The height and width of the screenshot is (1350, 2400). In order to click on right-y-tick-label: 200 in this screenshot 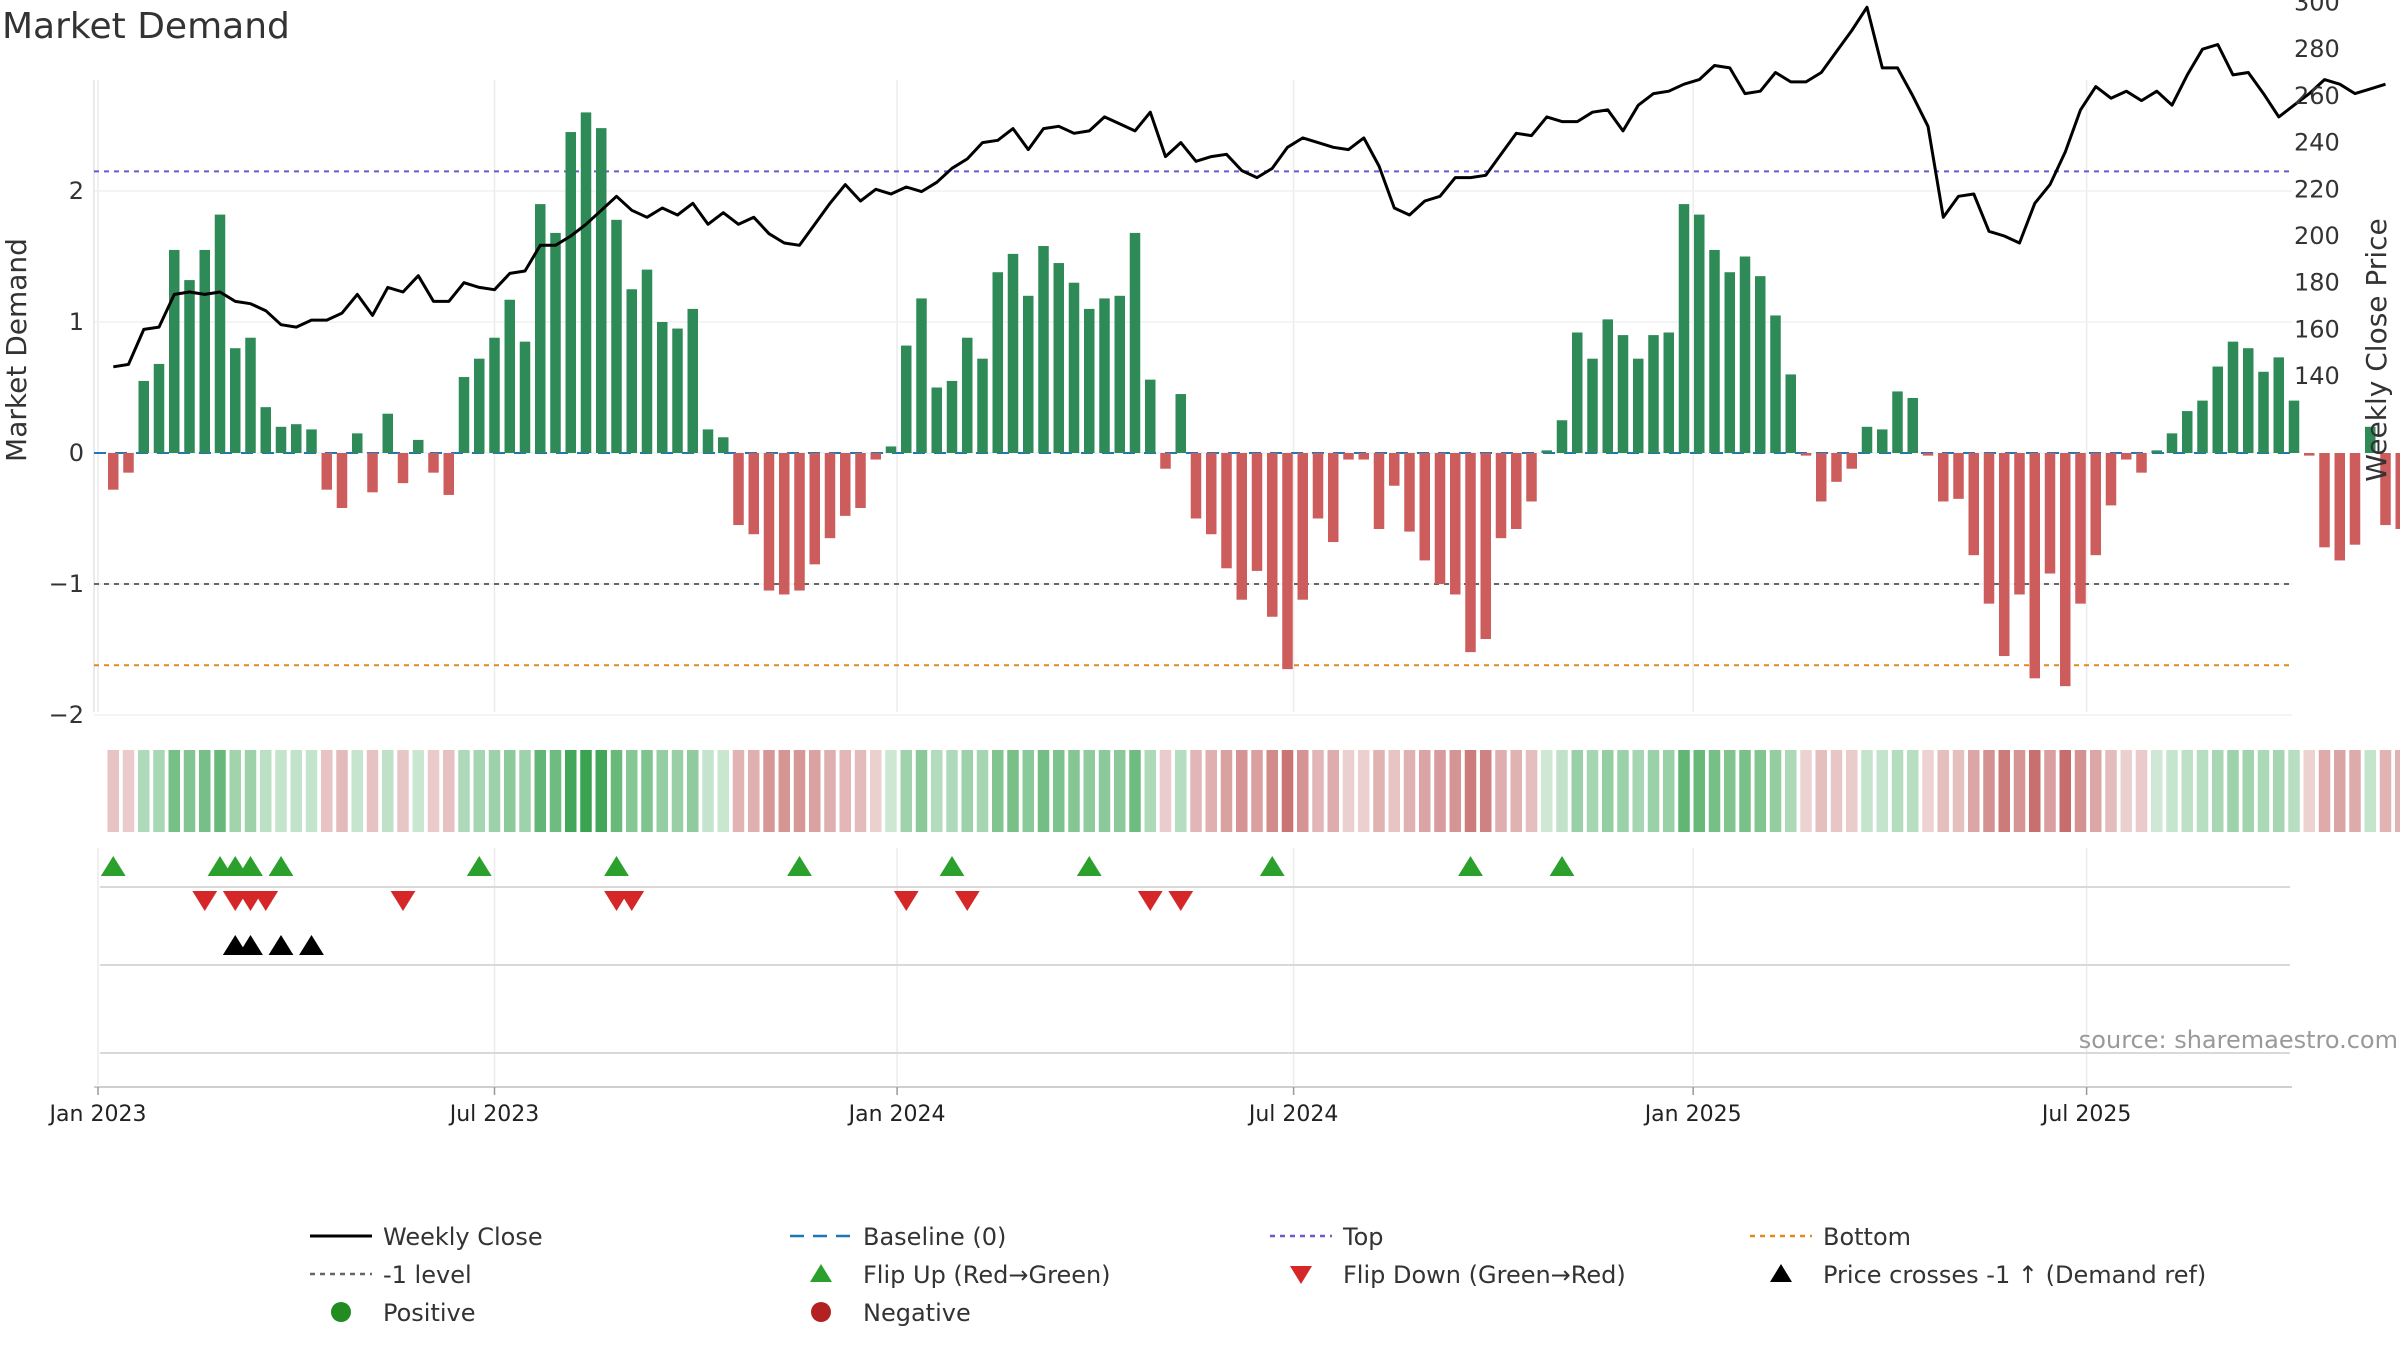, I will do `click(2317, 236)`.